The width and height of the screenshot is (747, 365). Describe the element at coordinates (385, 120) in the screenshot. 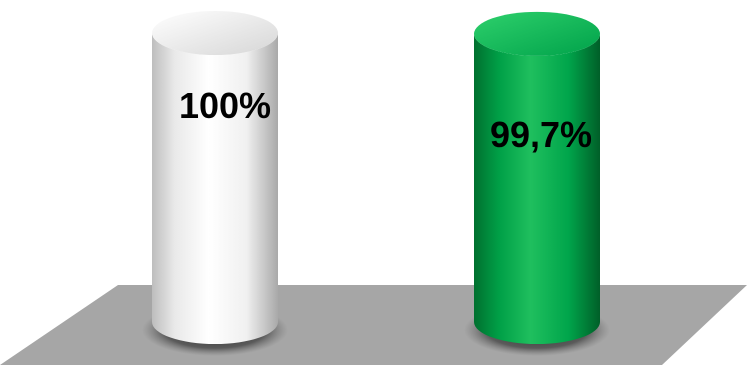

I see `data-labels-group: 100% 99,7%` at that location.